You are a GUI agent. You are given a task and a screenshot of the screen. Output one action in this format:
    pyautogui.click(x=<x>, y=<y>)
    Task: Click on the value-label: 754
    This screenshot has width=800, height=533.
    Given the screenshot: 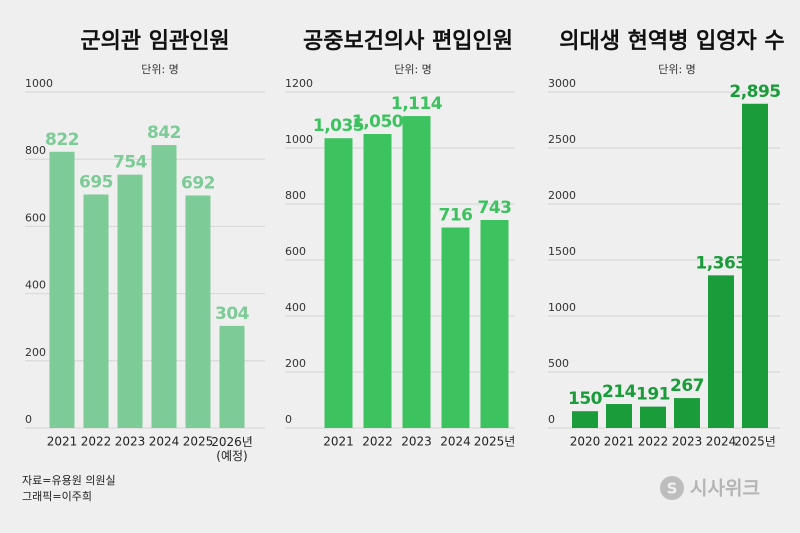 What is the action you would take?
    pyautogui.click(x=130, y=163)
    